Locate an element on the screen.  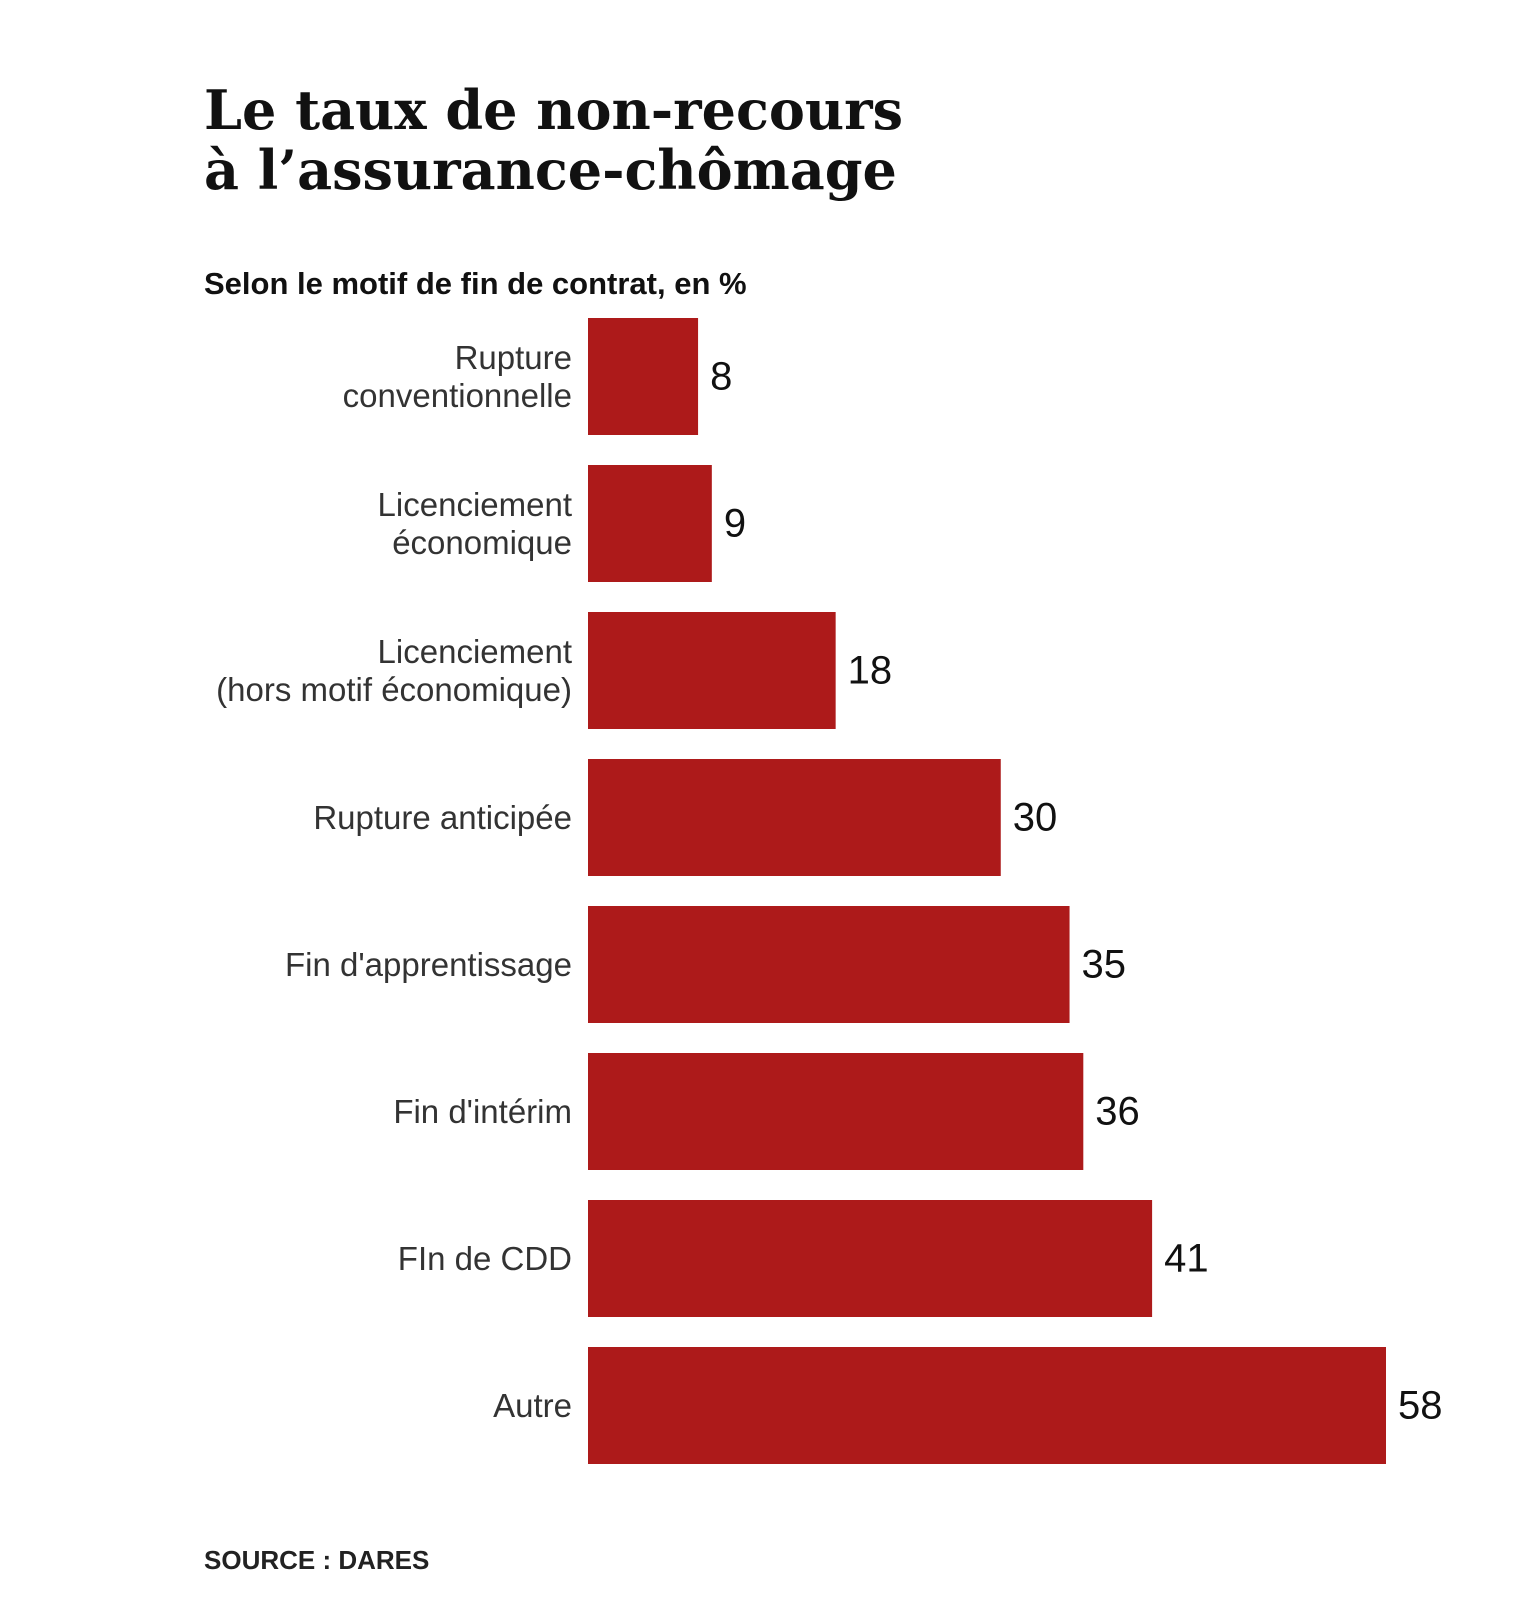
category-label-3-line-1: Licenciement is located at coordinates (475, 651).